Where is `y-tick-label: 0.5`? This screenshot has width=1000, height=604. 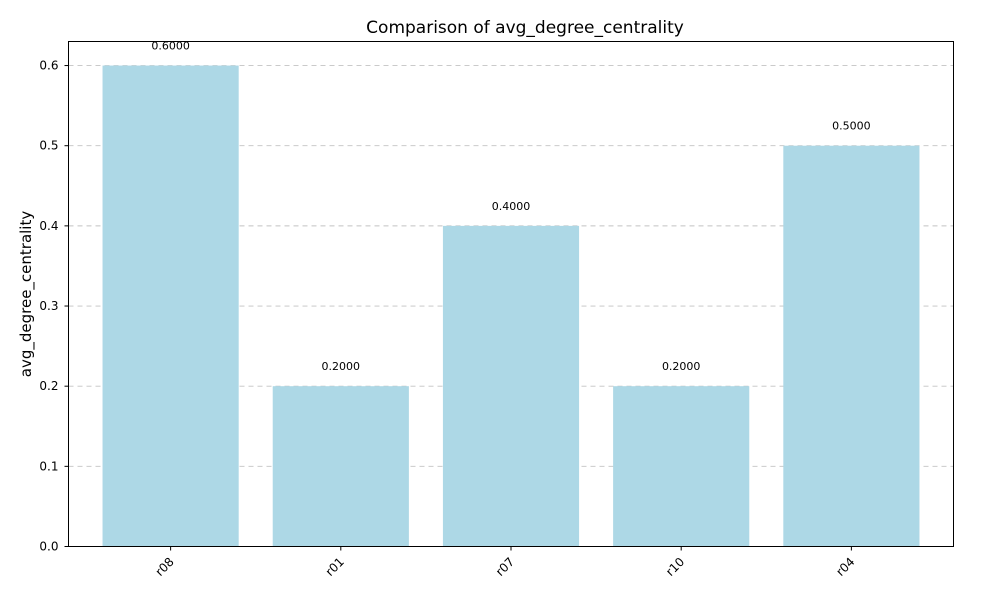
y-tick-label: 0.5 is located at coordinates (48, 146).